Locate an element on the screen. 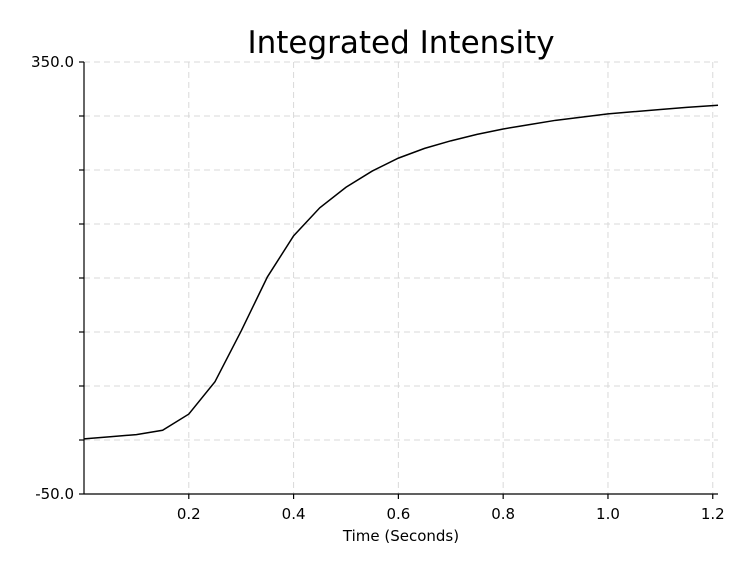 The width and height of the screenshot is (755, 572). x-tick-label: 1.2 is located at coordinates (713, 514).